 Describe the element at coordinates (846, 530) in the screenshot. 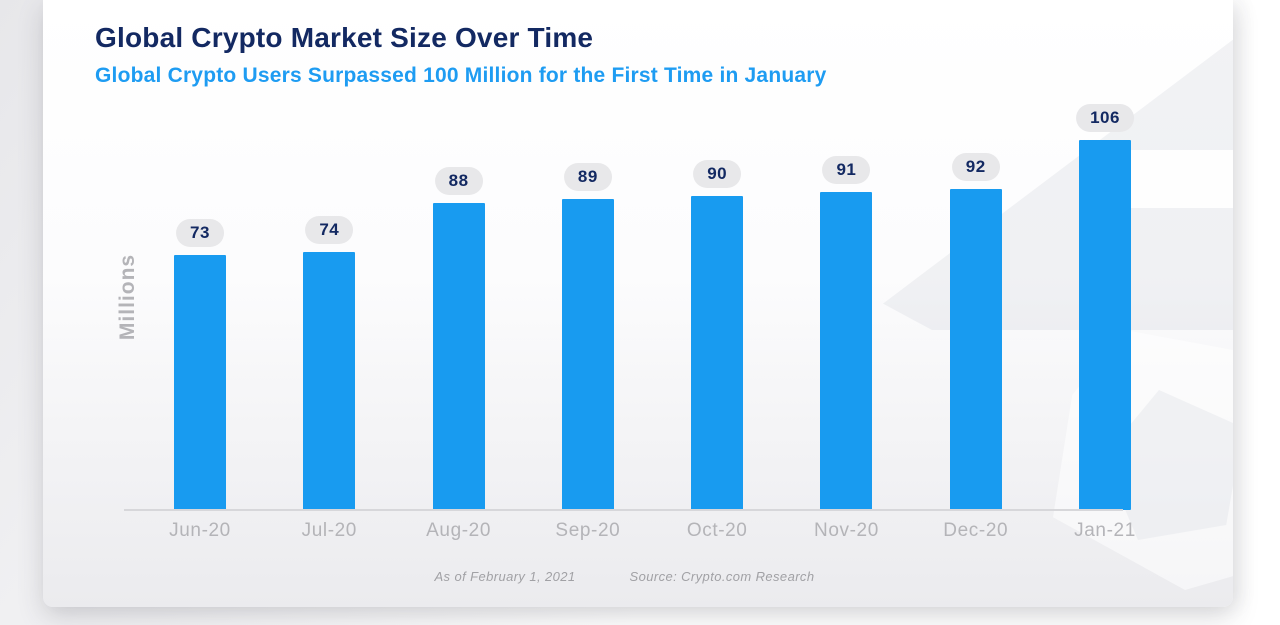

I see `x-tick-label: Nov-20` at that location.